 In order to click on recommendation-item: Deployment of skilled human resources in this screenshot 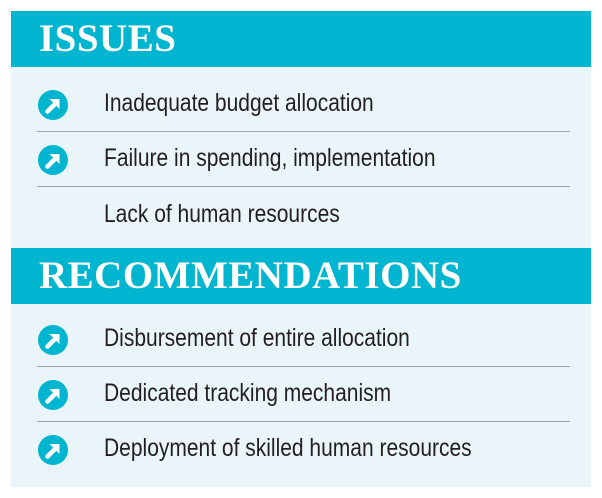, I will do `click(301, 448)`.